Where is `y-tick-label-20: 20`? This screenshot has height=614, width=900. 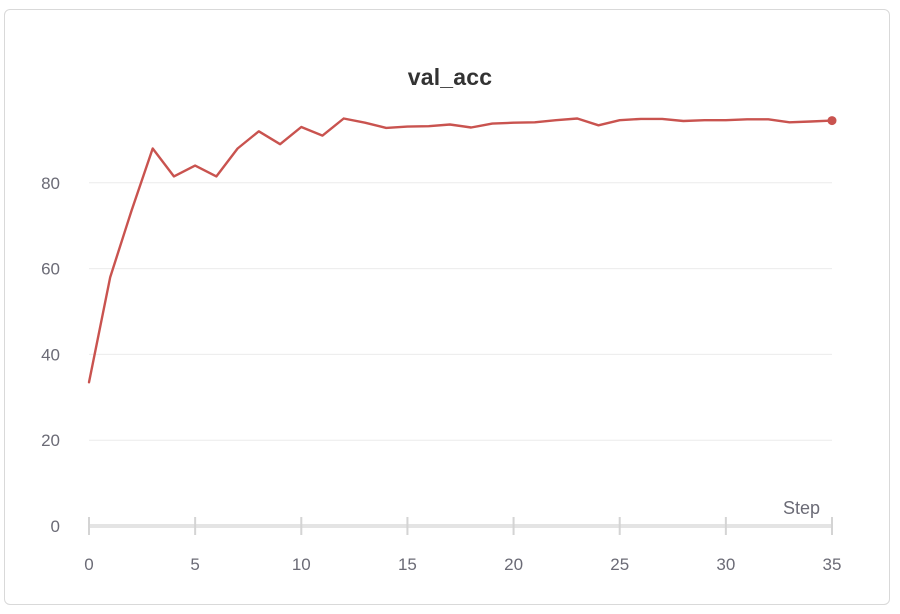 y-tick-label-20: 20 is located at coordinates (50, 440).